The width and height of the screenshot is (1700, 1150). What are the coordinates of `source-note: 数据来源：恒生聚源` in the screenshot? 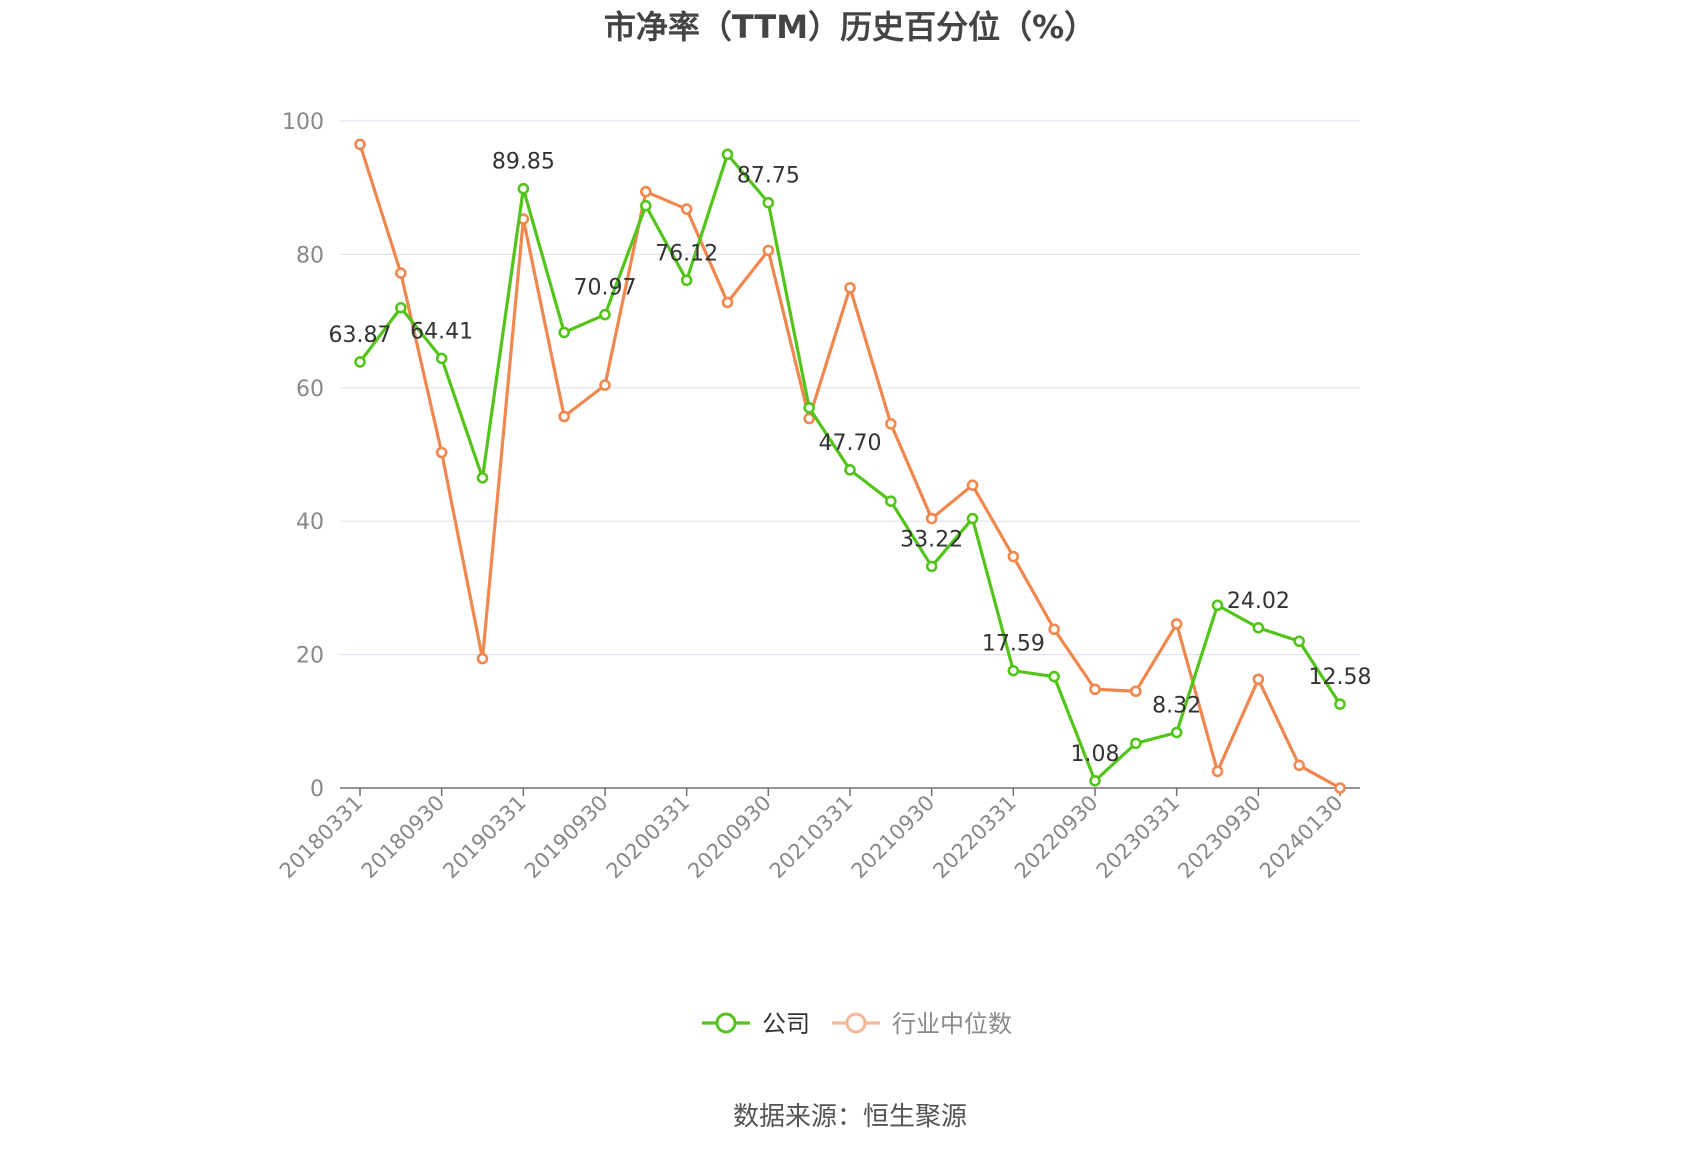 It's located at (850, 1117).